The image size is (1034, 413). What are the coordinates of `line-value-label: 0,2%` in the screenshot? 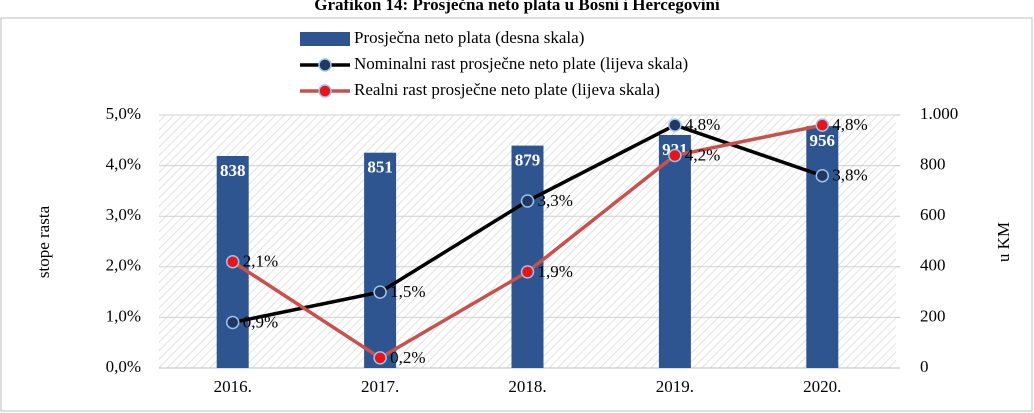 It's located at (407, 357).